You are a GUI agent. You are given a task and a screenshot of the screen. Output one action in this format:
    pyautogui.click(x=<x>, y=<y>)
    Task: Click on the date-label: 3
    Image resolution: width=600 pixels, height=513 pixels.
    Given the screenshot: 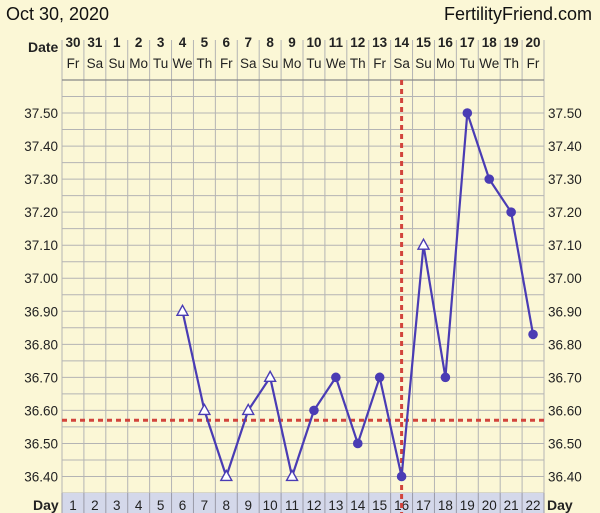 What is the action you would take?
    pyautogui.click(x=161, y=42)
    